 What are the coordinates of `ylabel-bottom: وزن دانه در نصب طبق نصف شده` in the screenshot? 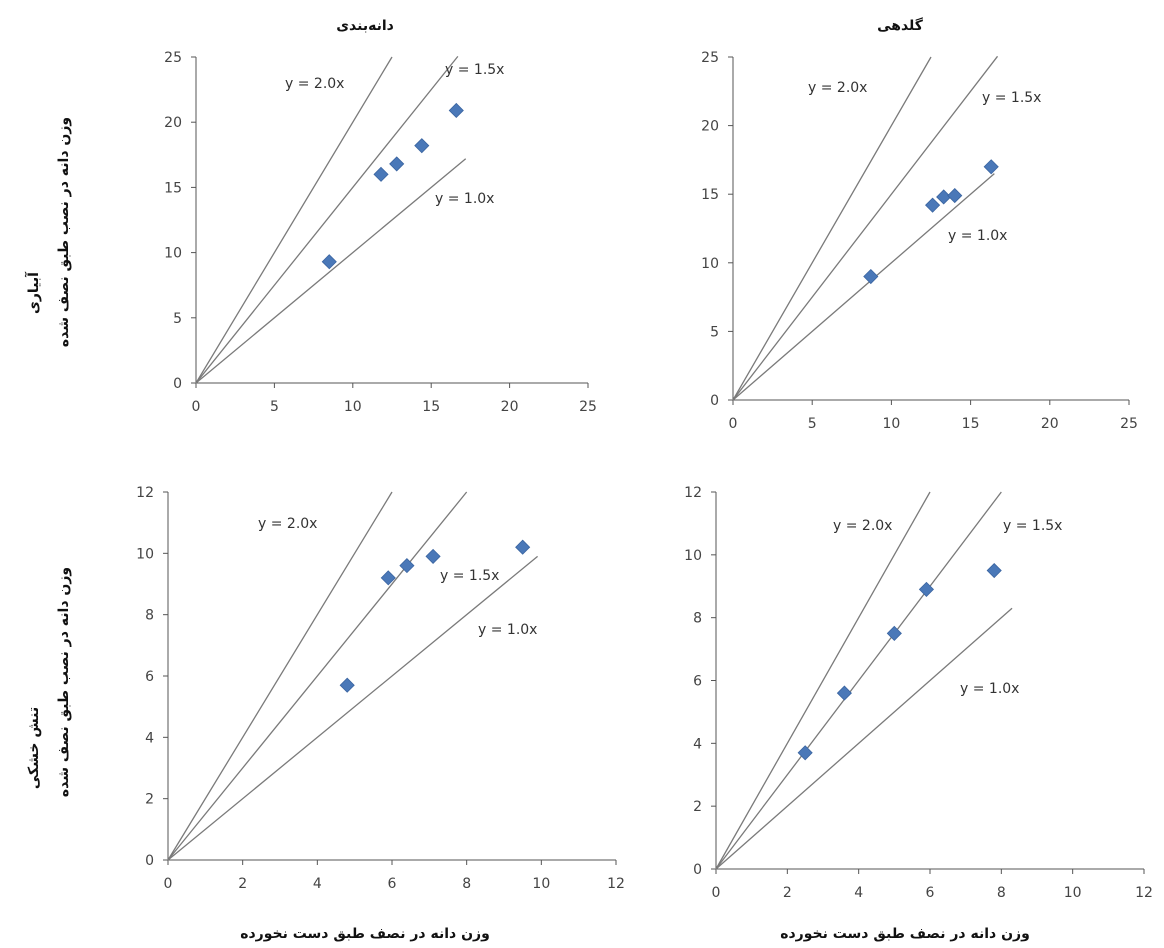 It's located at (64, 682).